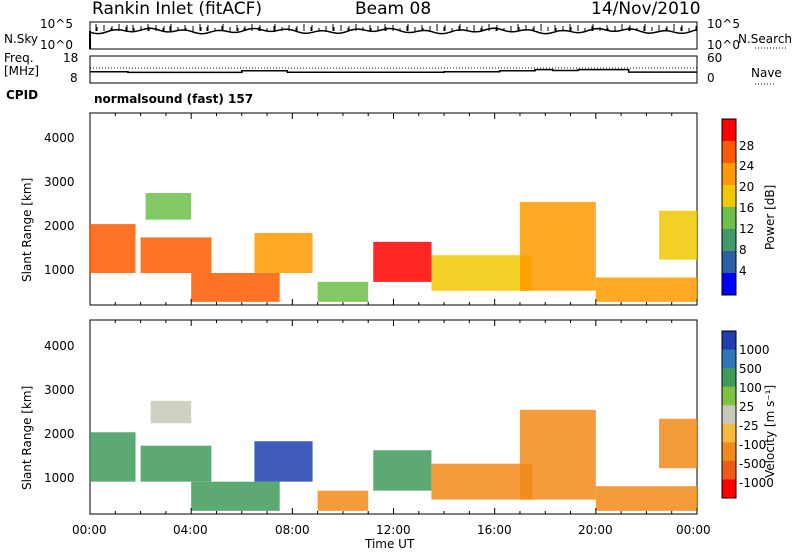 Image resolution: width=800 pixels, height=558 pixels. What do you see at coordinates (747, 146) in the screenshot?
I see `power-cbar-tick-28: 28` at bounding box center [747, 146].